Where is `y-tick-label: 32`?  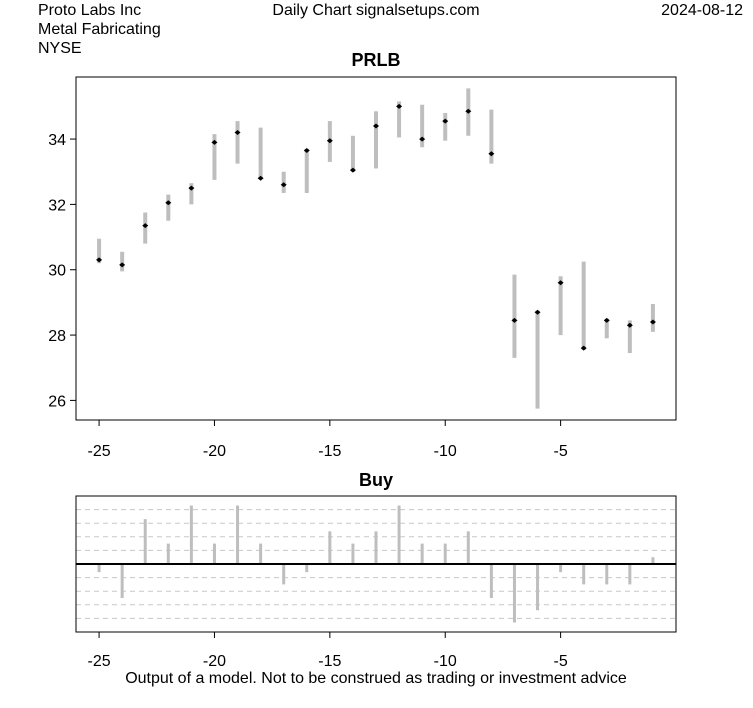 y-tick-label: 32 is located at coordinates (57, 205).